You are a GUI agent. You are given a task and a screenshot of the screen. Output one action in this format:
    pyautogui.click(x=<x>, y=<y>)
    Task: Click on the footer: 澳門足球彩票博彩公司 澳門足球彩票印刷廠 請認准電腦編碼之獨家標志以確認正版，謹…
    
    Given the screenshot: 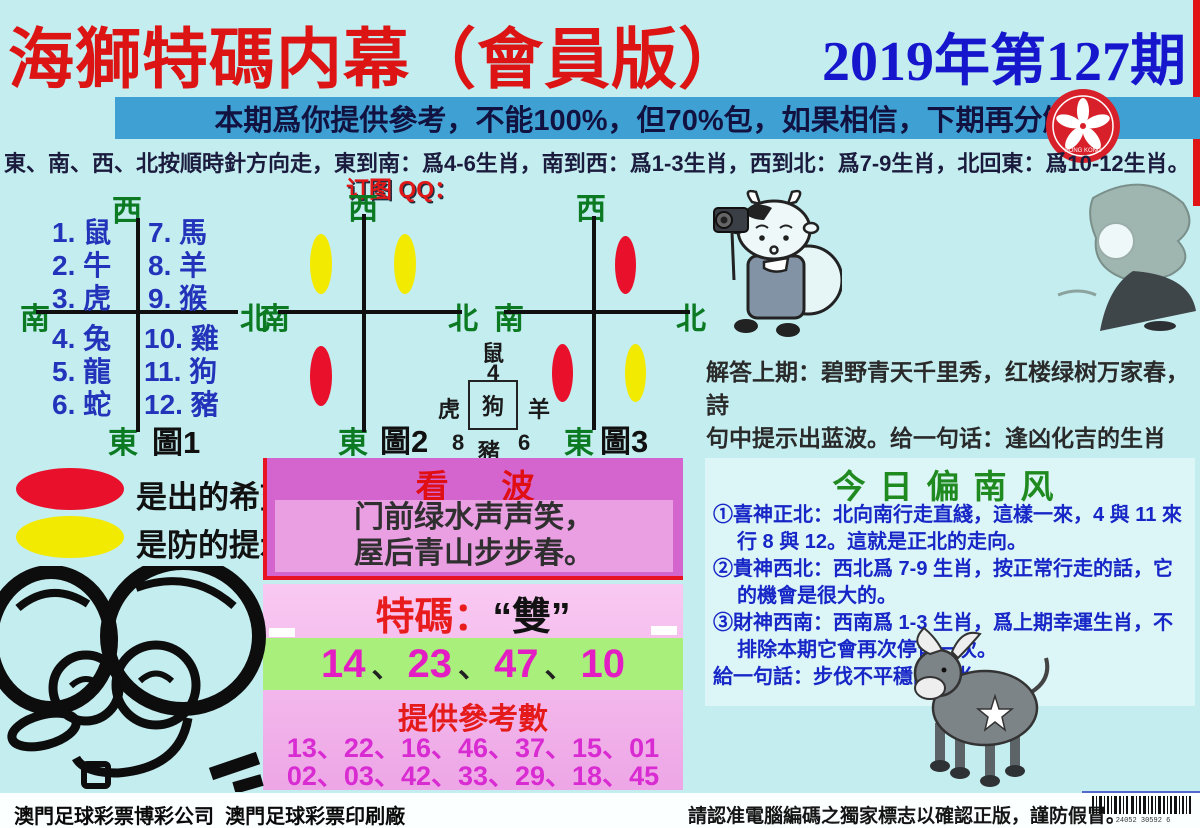 What is the action you would take?
    pyautogui.click(x=600, y=810)
    